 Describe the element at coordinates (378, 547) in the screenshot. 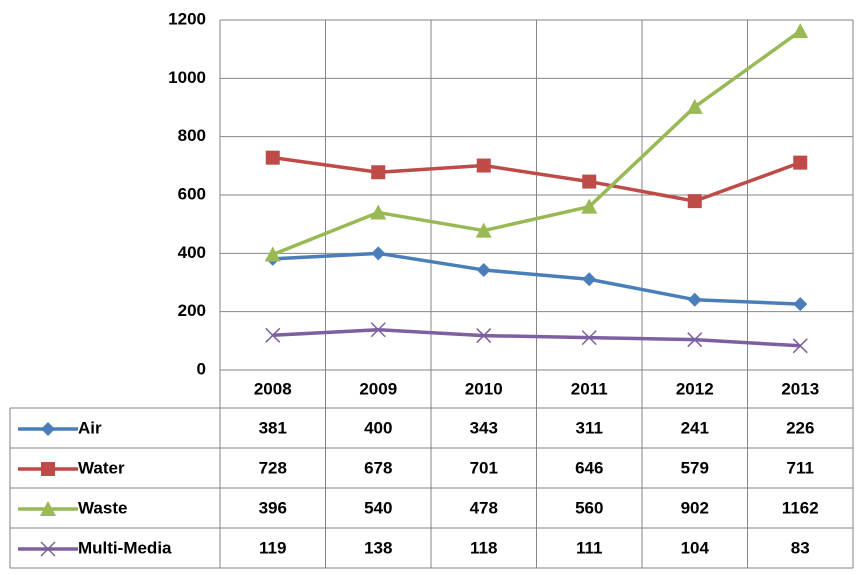

I see `table-value: 138` at that location.